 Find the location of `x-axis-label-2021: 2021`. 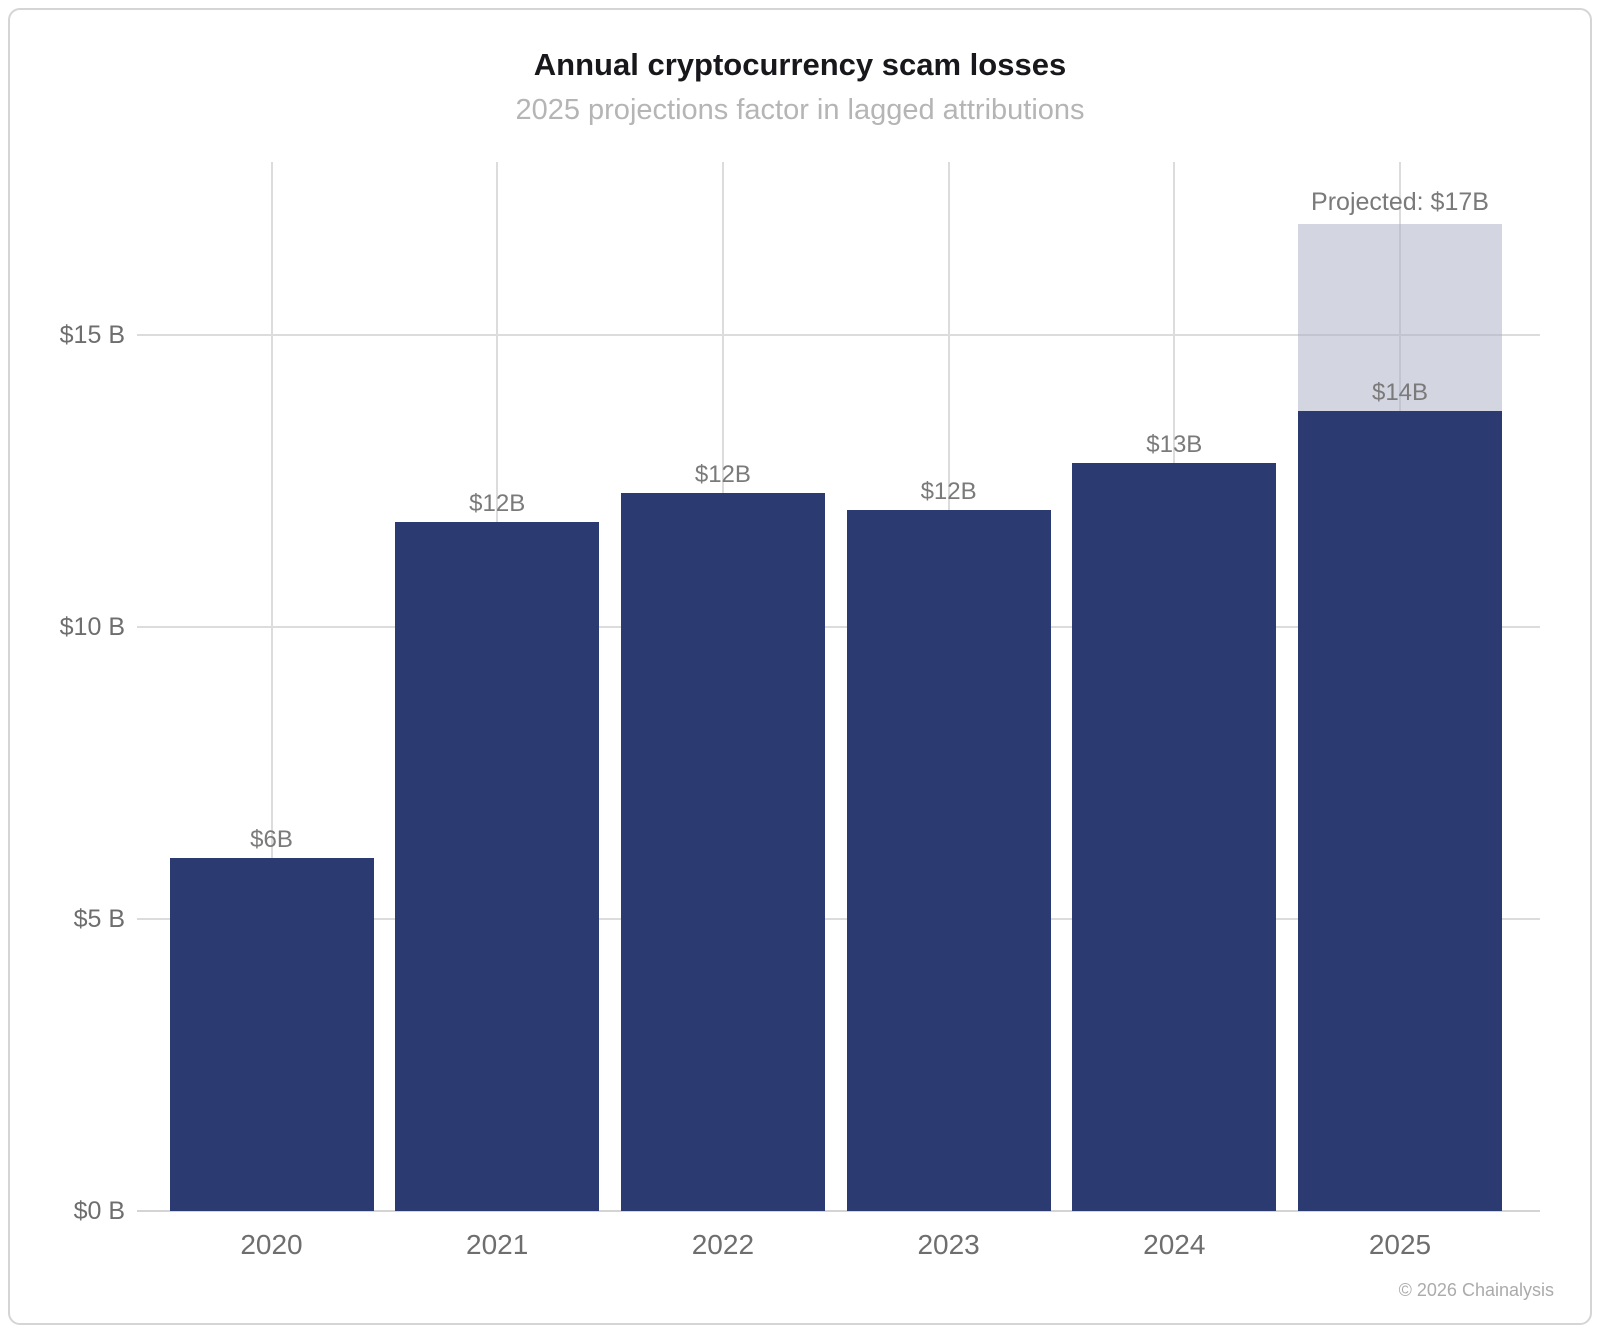

x-axis-label-2021: 2021 is located at coordinates (497, 1244).